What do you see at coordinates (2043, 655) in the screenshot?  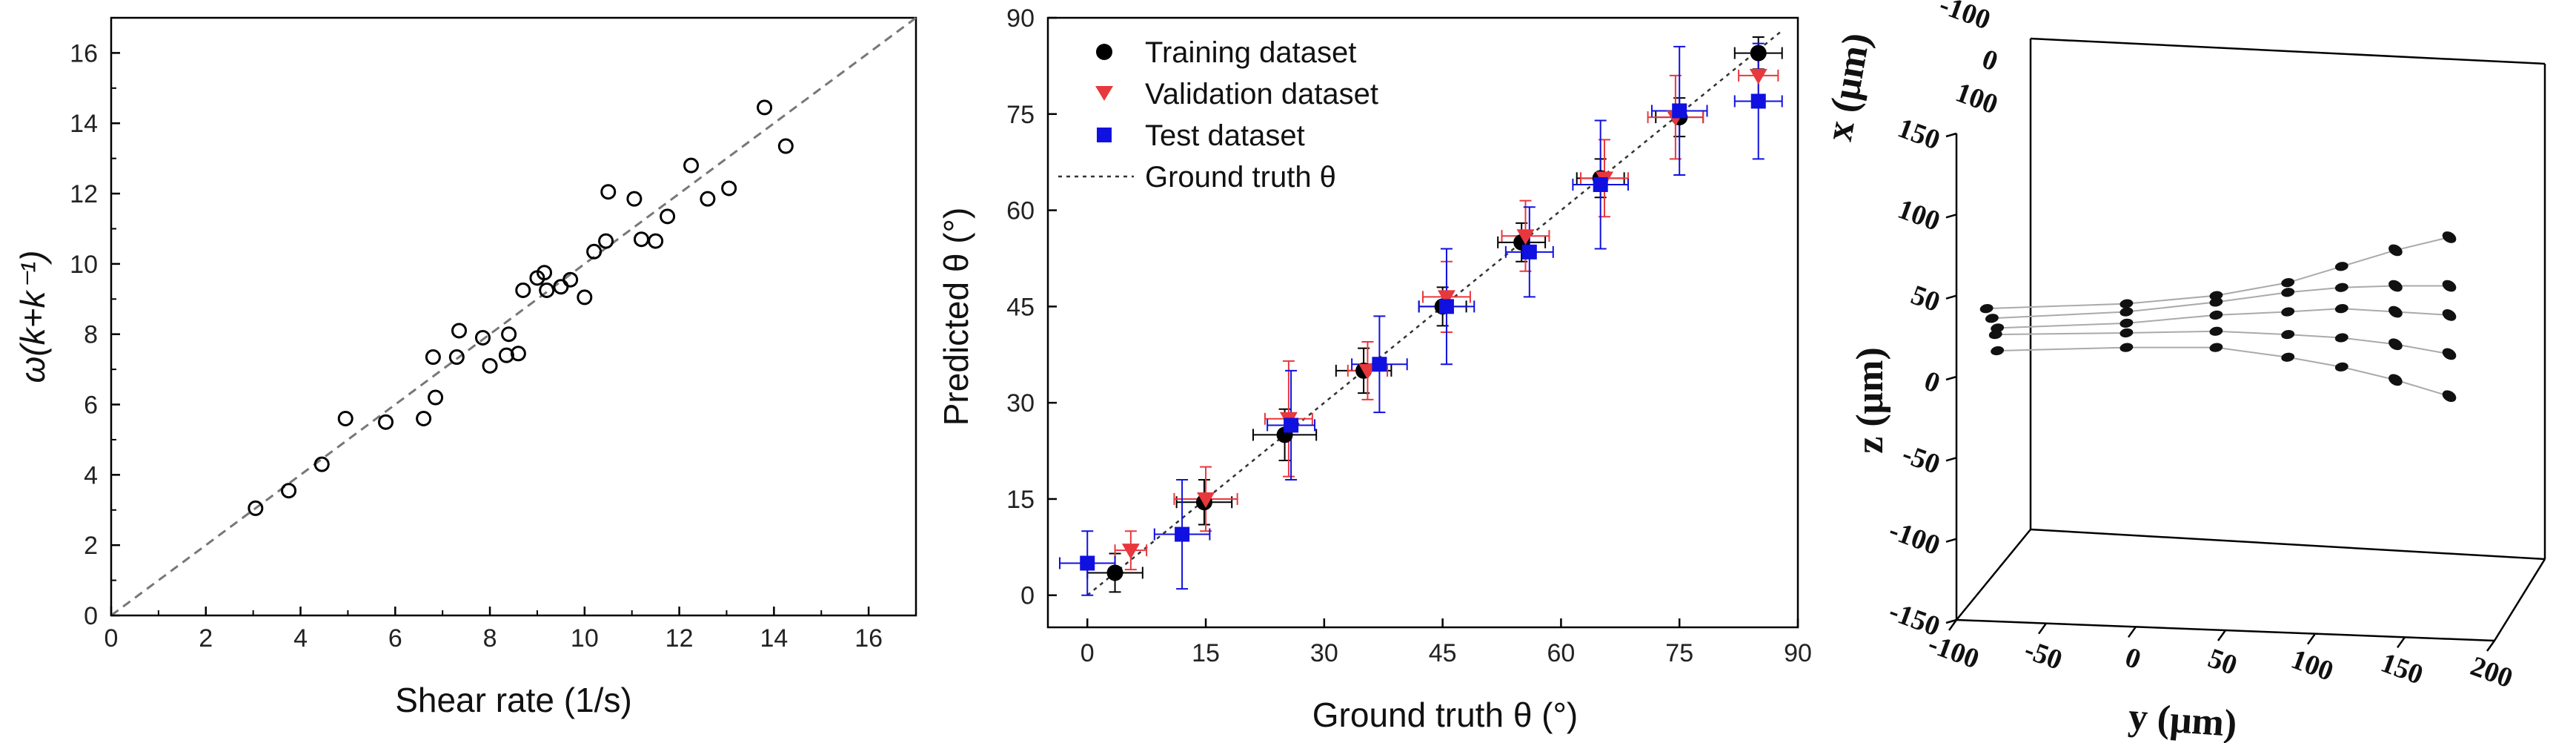 I see `p3-y-tick-label: -50` at bounding box center [2043, 655].